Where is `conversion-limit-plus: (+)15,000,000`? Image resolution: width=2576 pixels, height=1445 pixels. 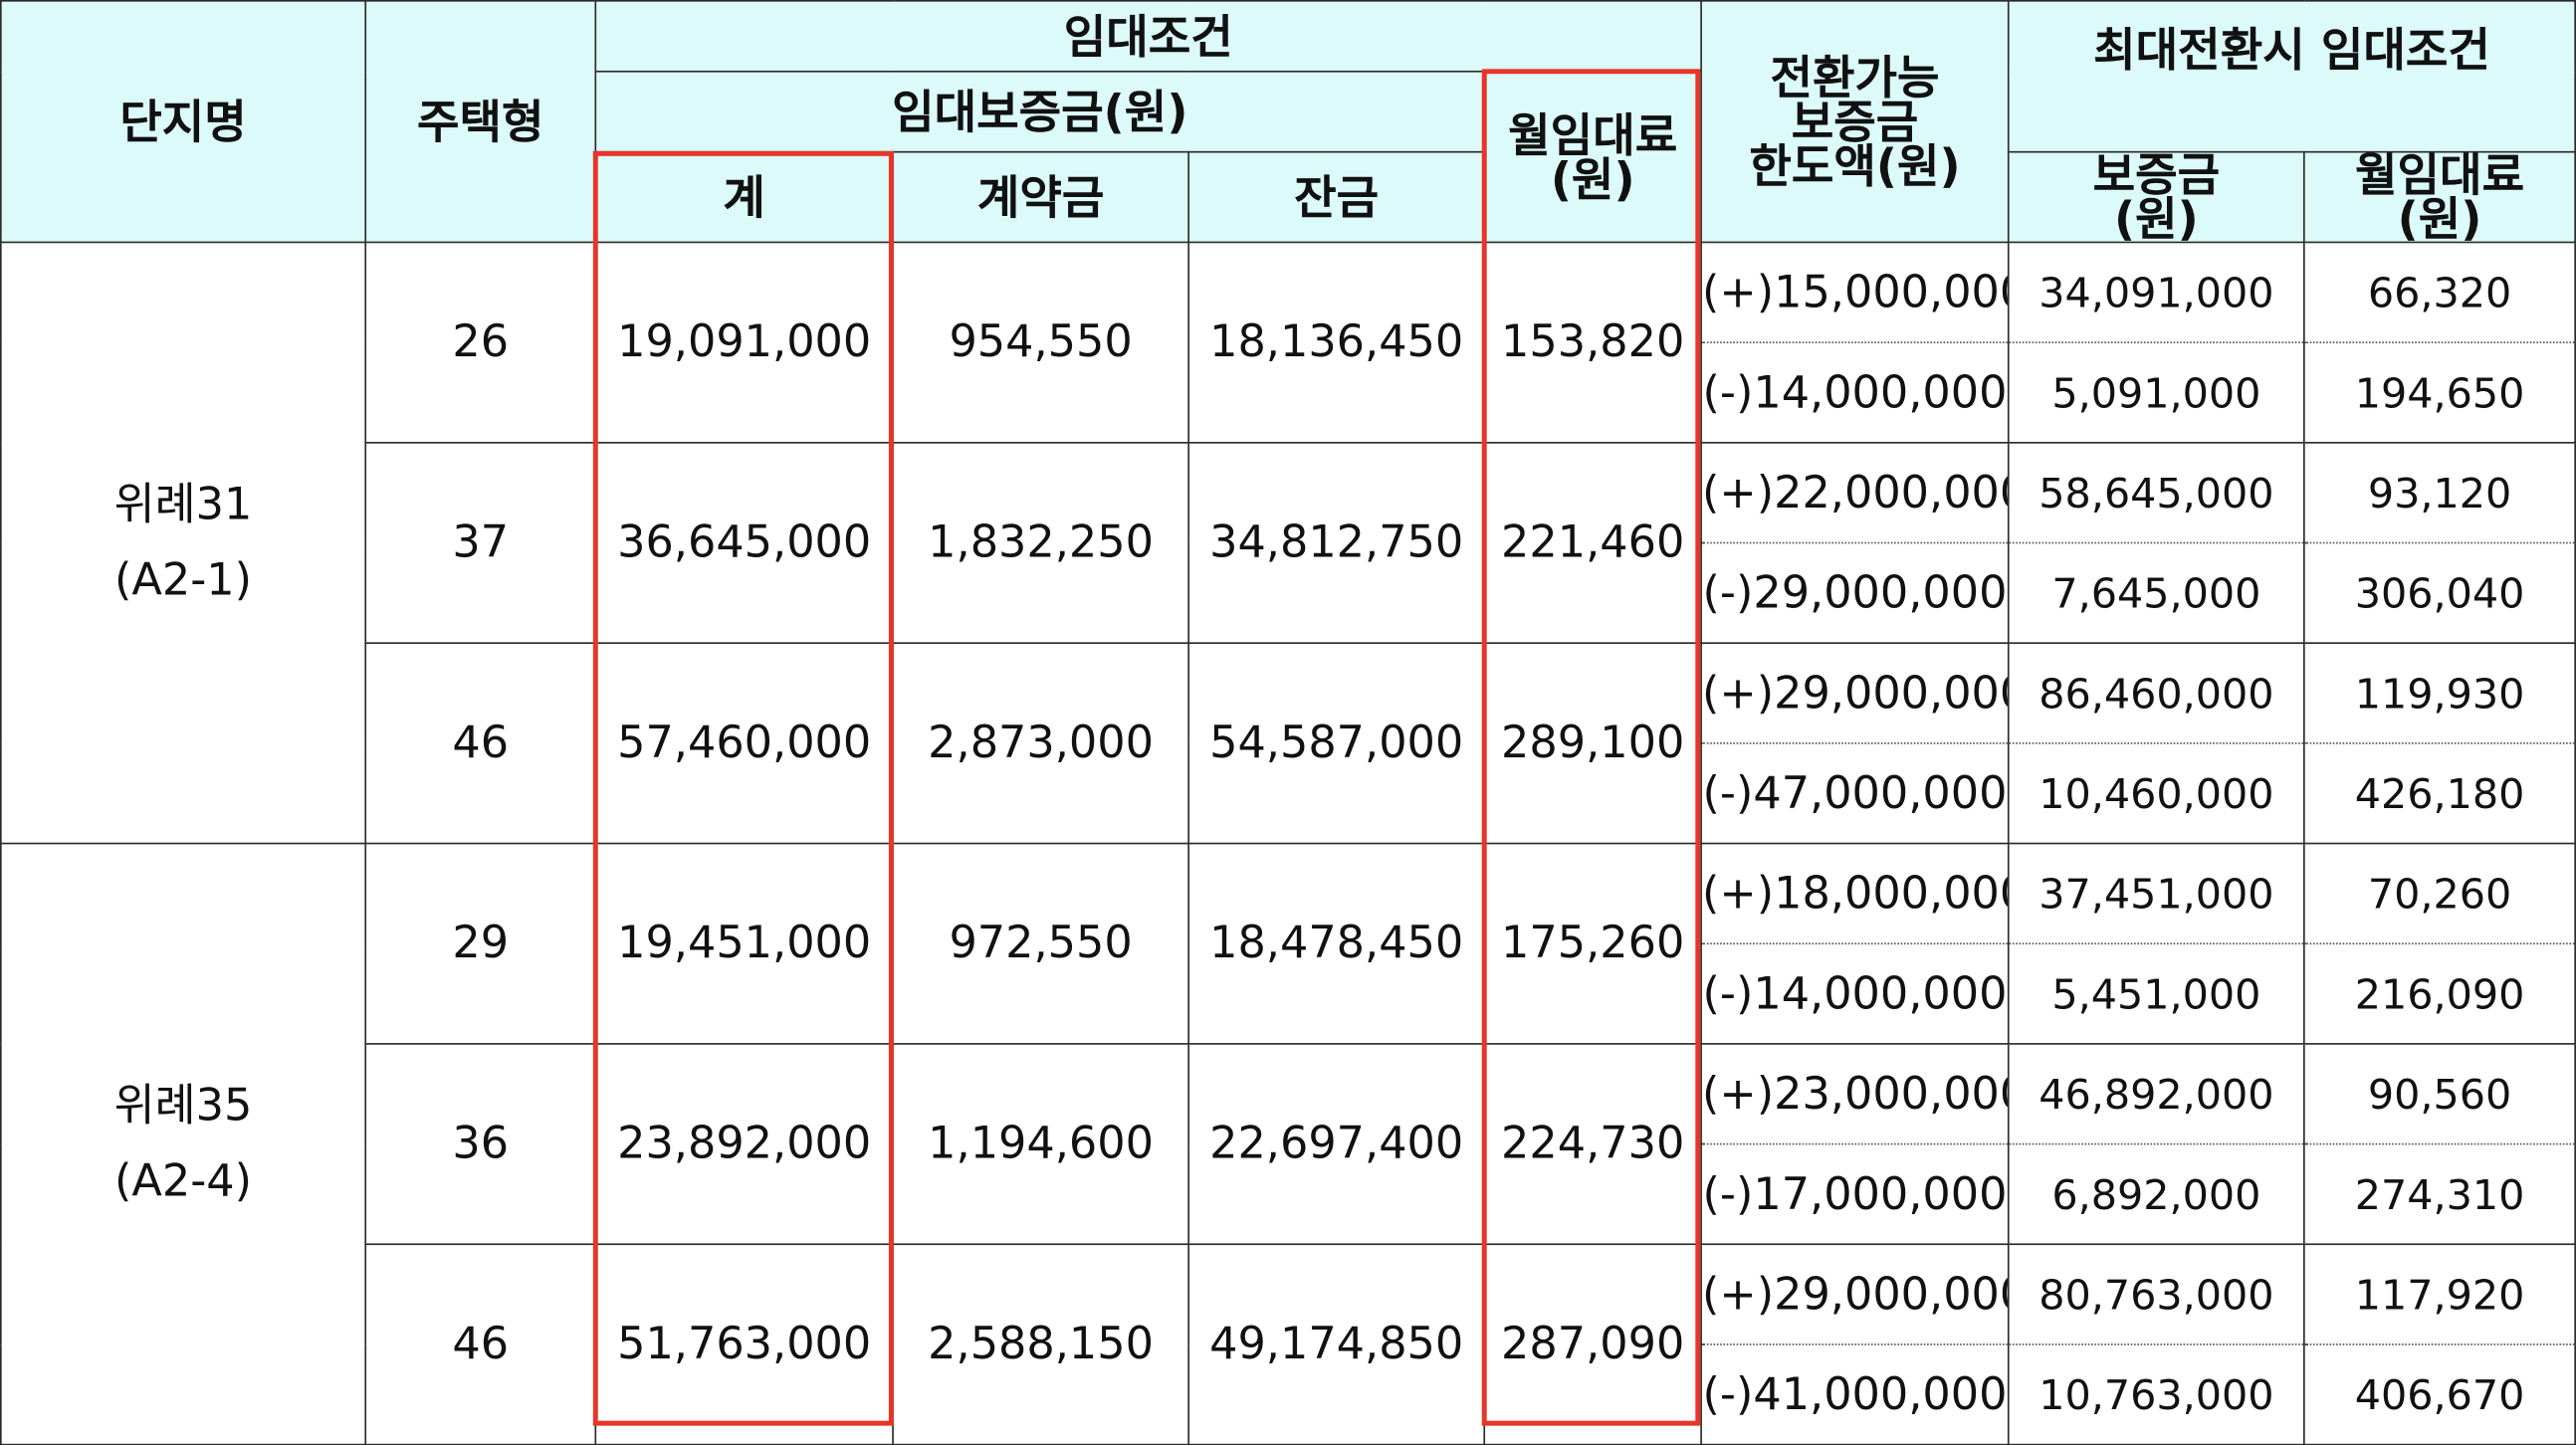 conversion-limit-plus: (+)15,000,000 is located at coordinates (1855, 292).